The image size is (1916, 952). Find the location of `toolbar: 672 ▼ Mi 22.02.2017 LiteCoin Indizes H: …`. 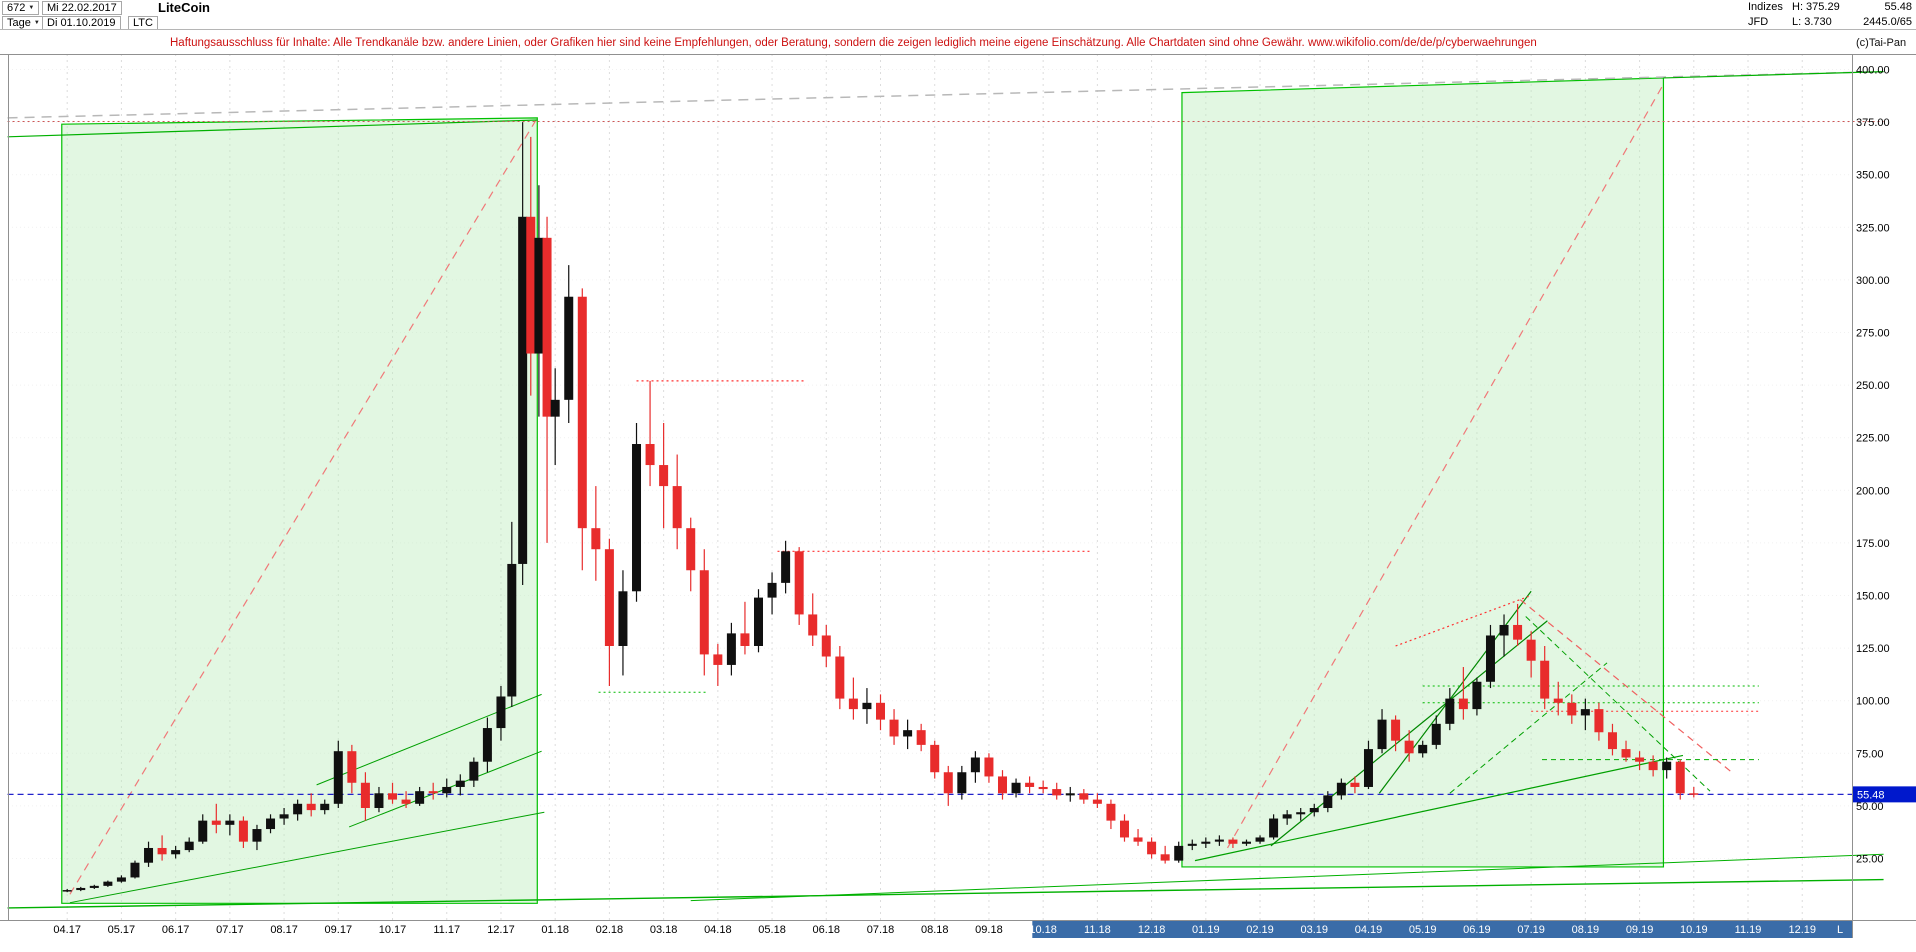

toolbar: 672 ▼ Mi 22.02.2017 LiteCoin Indizes H: … is located at coordinates (958, 27).